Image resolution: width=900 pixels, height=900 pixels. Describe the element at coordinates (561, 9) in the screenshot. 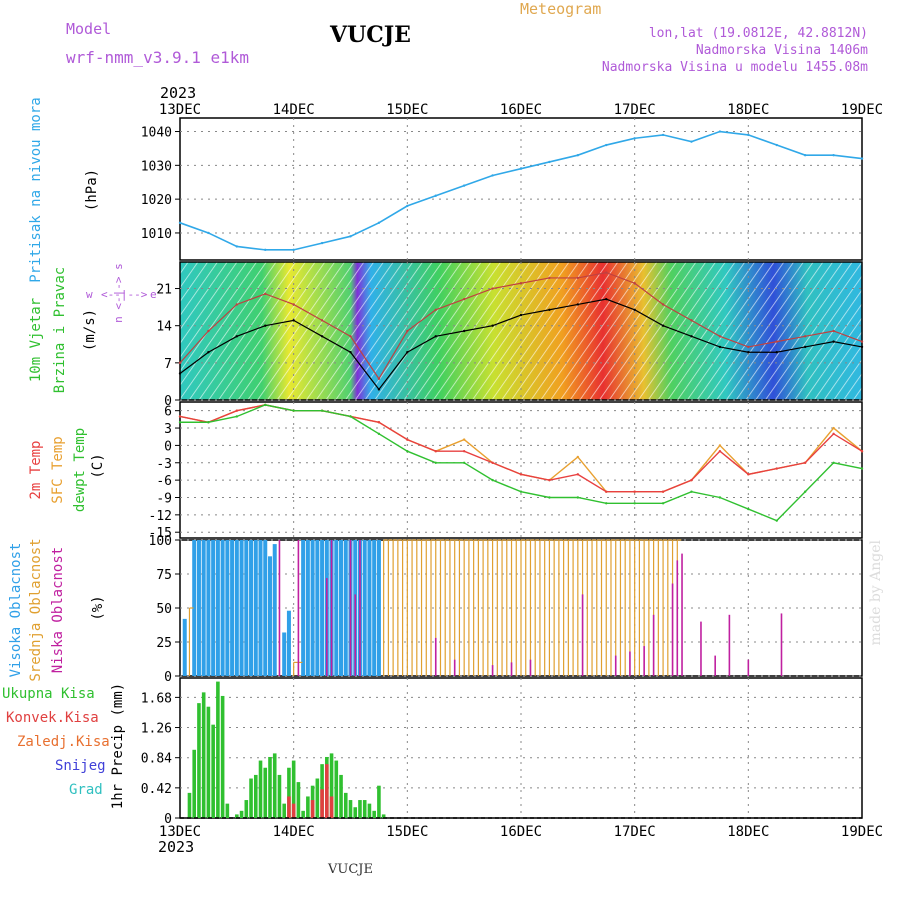

I see `meteogram-title: Meteogram` at that location.